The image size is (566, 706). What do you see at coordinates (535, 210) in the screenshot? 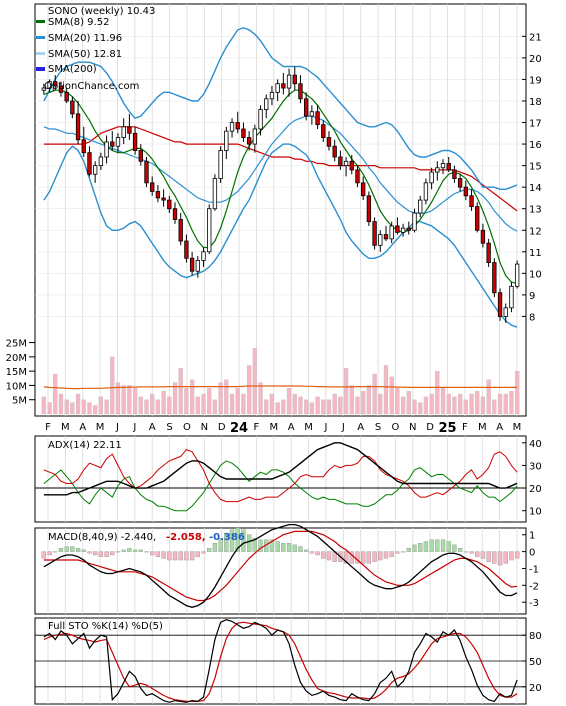
I see `price-ytick-label-5: 13` at bounding box center [535, 210].